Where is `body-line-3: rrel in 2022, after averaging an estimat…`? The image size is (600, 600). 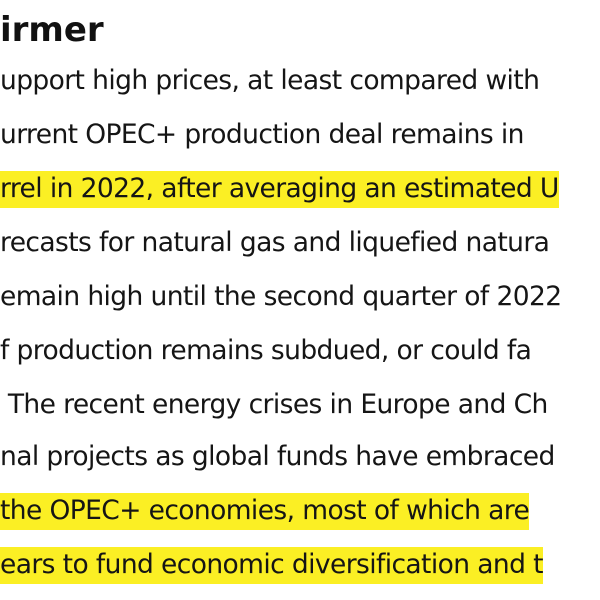
body-line-3: rrel in 2022, after averaging an estimat… is located at coordinates (279, 189).